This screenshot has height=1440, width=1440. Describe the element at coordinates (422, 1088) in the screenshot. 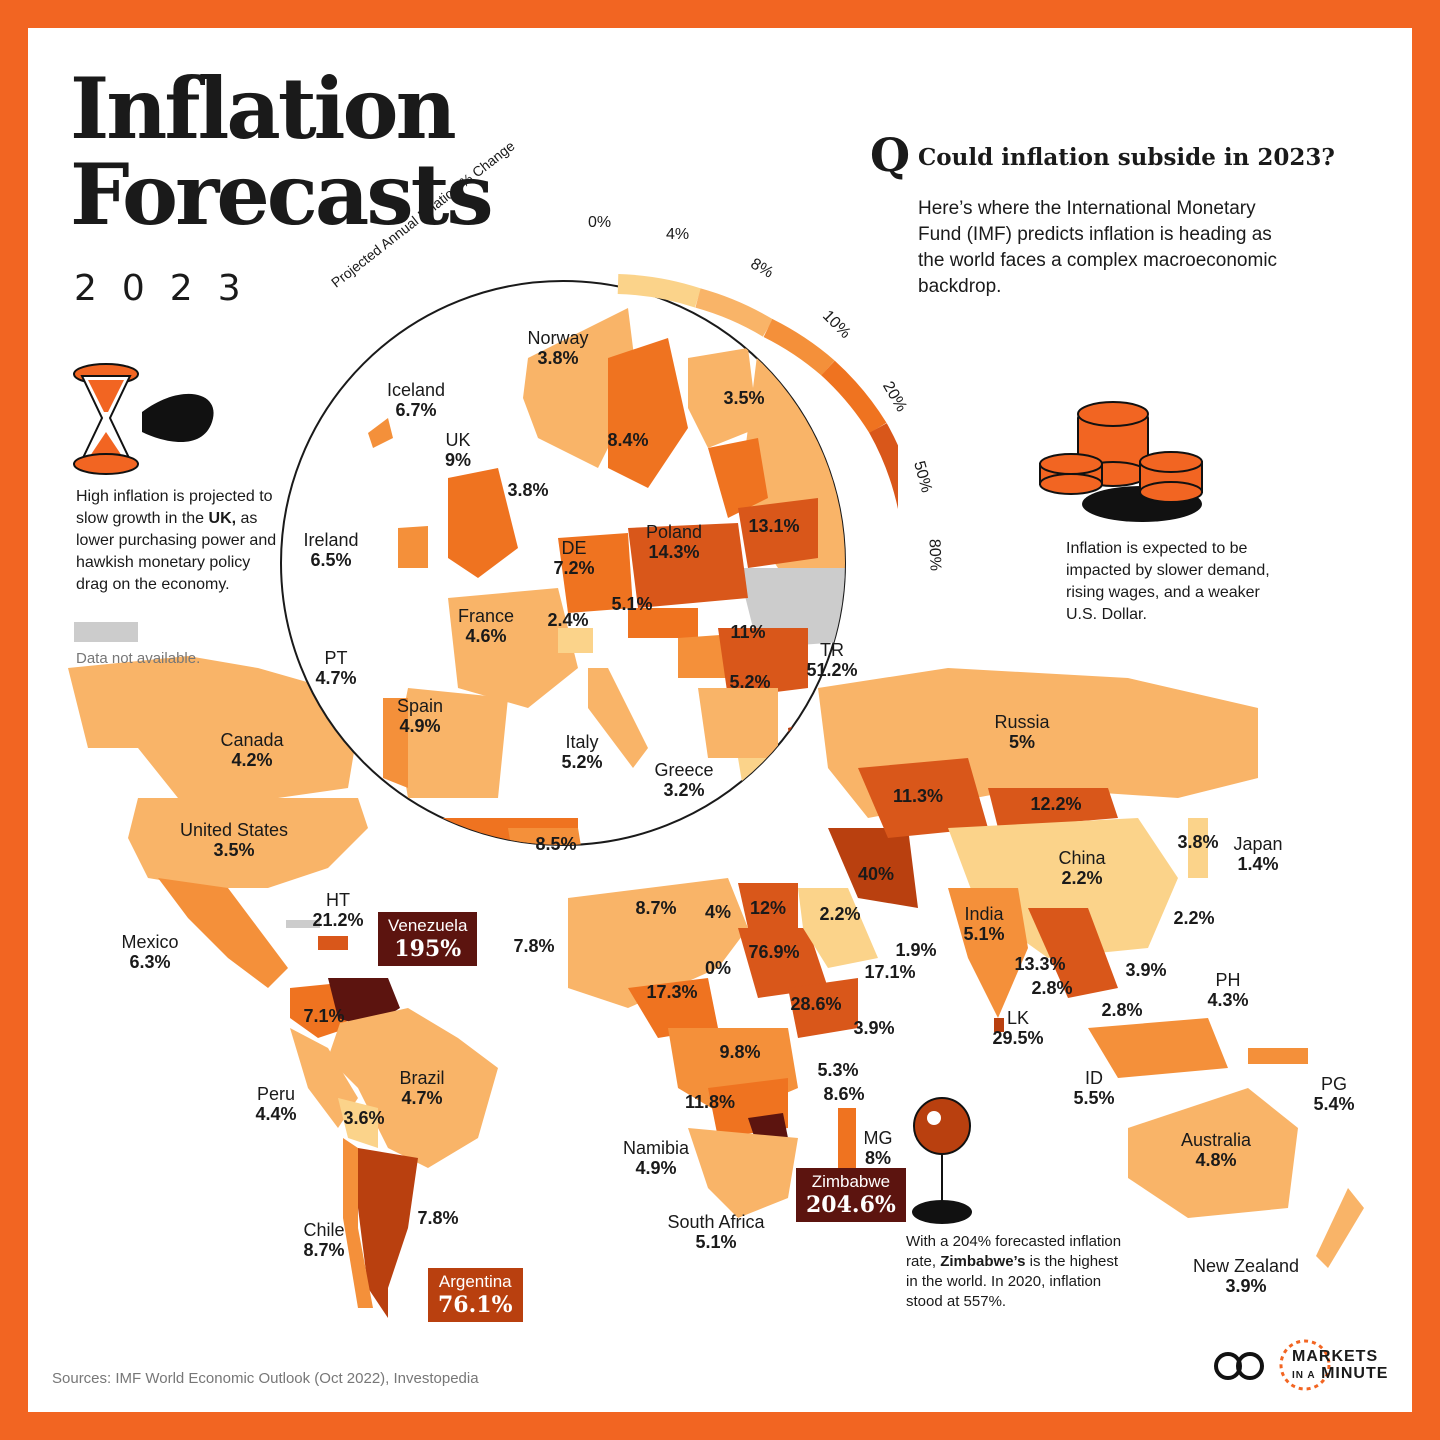

I see `label-brazil: Brazil 4.7%` at that location.